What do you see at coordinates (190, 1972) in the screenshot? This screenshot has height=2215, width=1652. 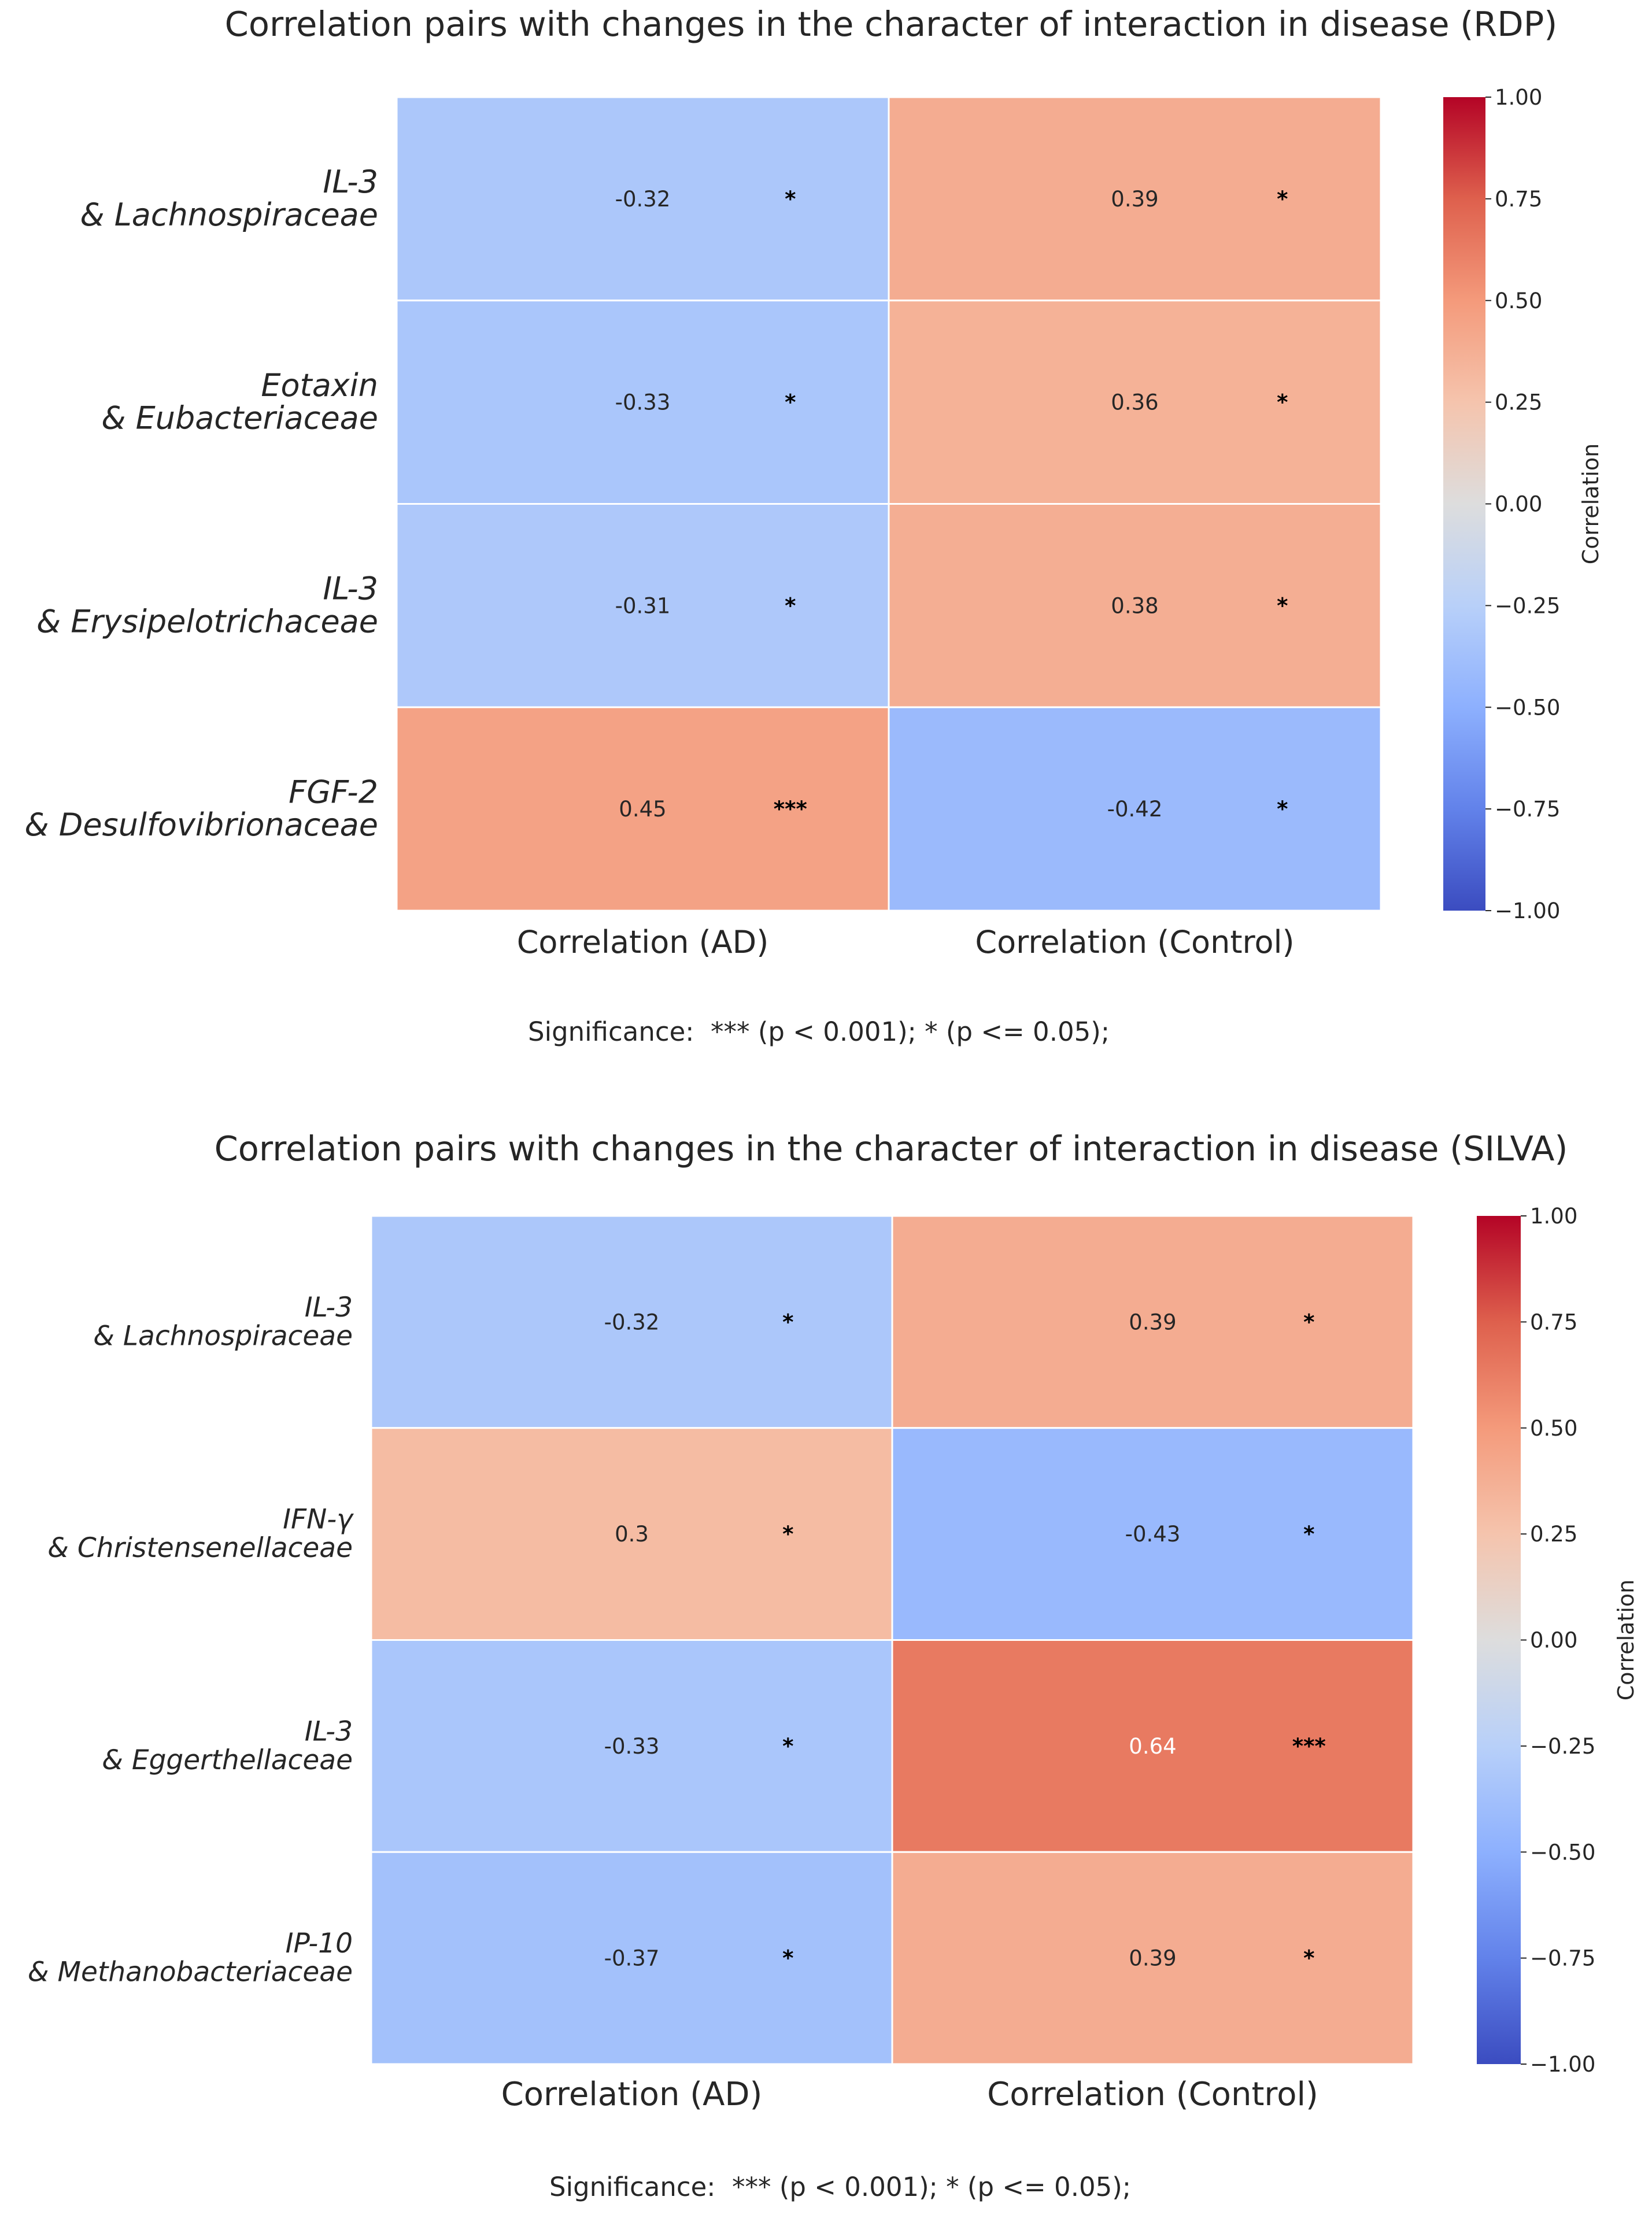 I see `row-label-line2: & Methanobacteriaceae` at bounding box center [190, 1972].